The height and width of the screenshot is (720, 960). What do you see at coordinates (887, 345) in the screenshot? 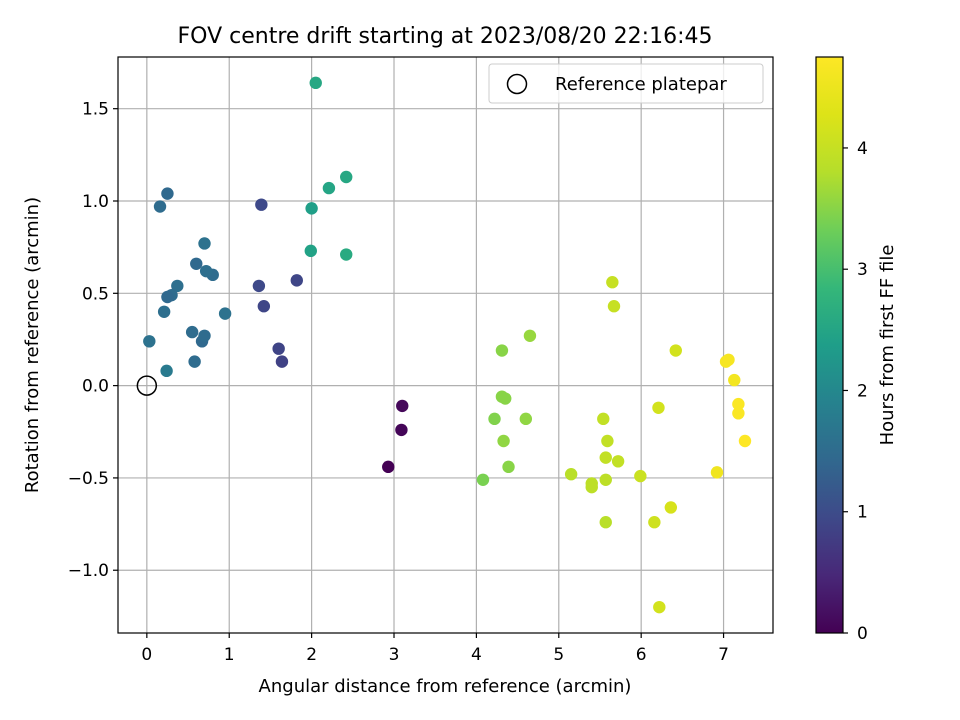
I see `colorbar-label: Hours from first FF file` at bounding box center [887, 345].